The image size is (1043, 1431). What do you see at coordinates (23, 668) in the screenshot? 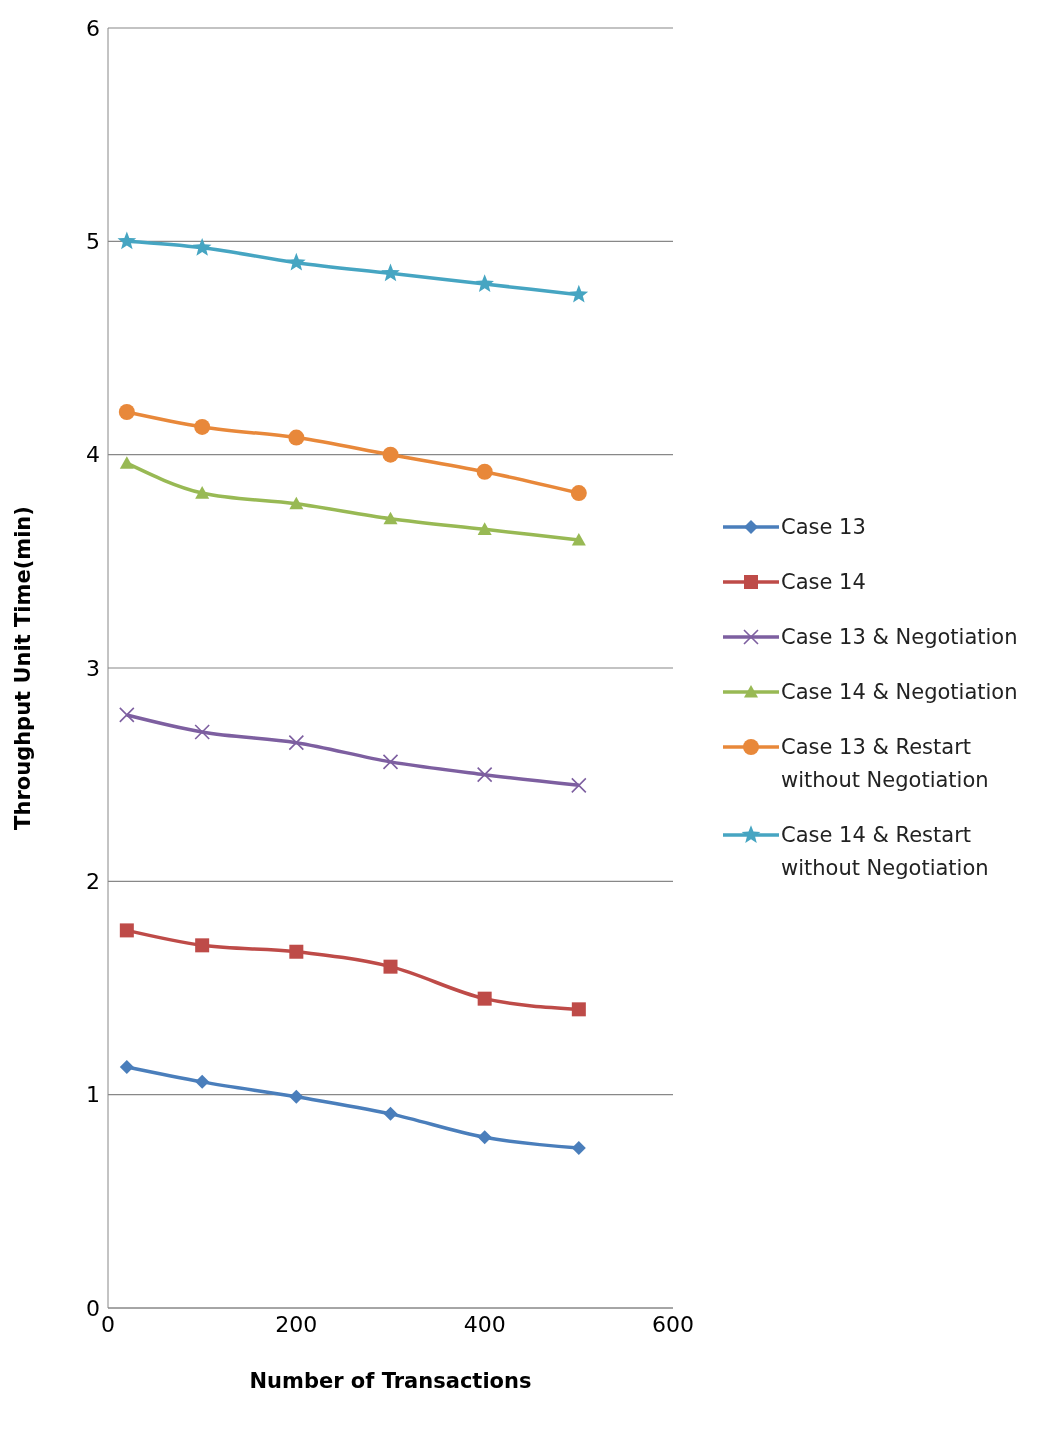
I see `y-axis-title: Throughput Unit Time(min)` at bounding box center [23, 668].